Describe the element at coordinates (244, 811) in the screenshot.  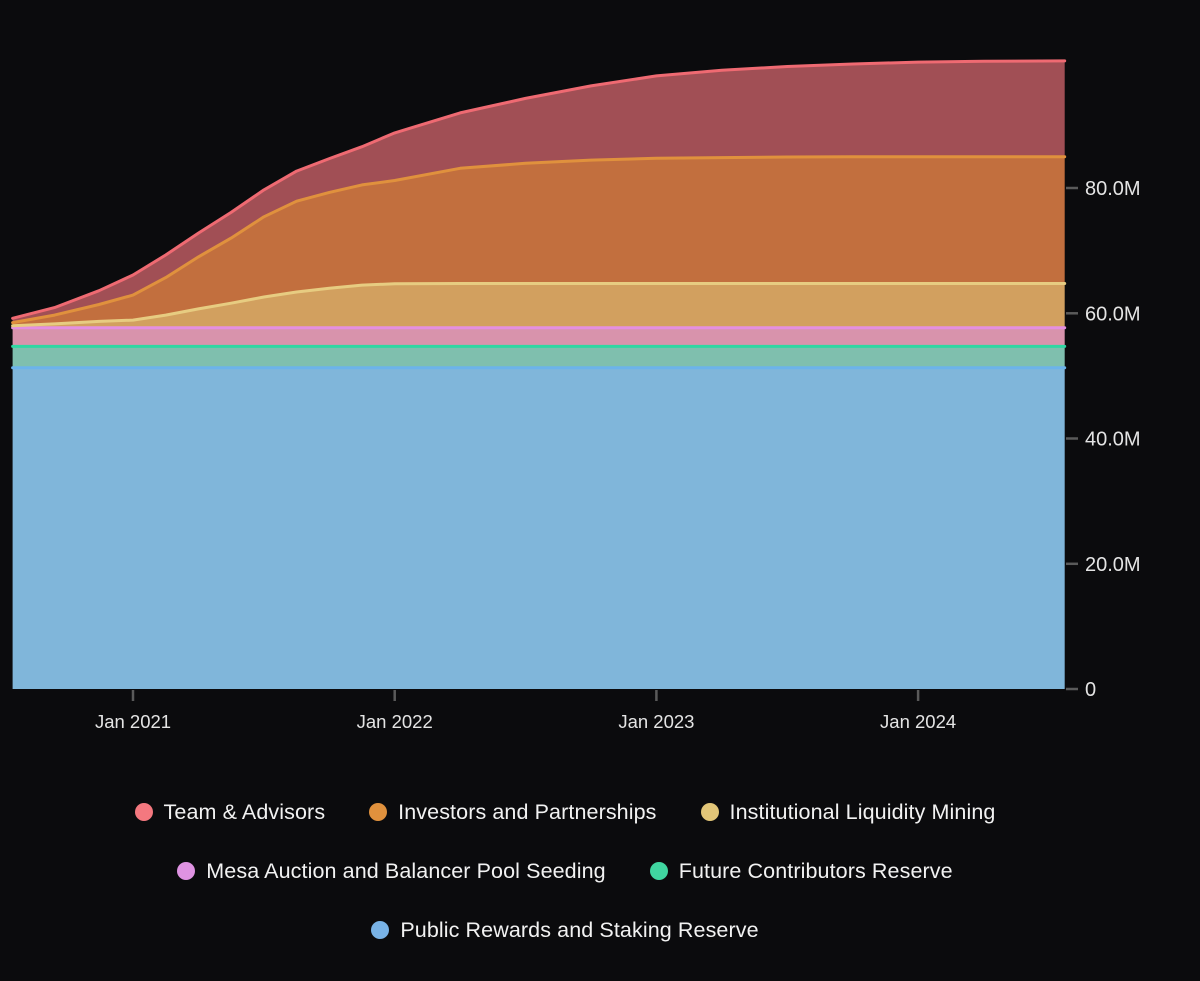
I see `legend-label: Team & Advisors` at that location.